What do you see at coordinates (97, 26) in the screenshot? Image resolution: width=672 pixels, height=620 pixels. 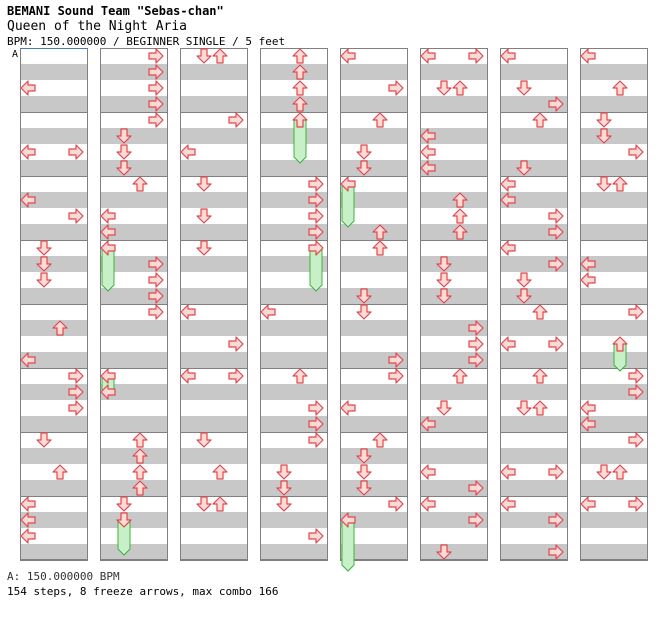 I see `song-title: Queen of the Night Aria` at bounding box center [97, 26].